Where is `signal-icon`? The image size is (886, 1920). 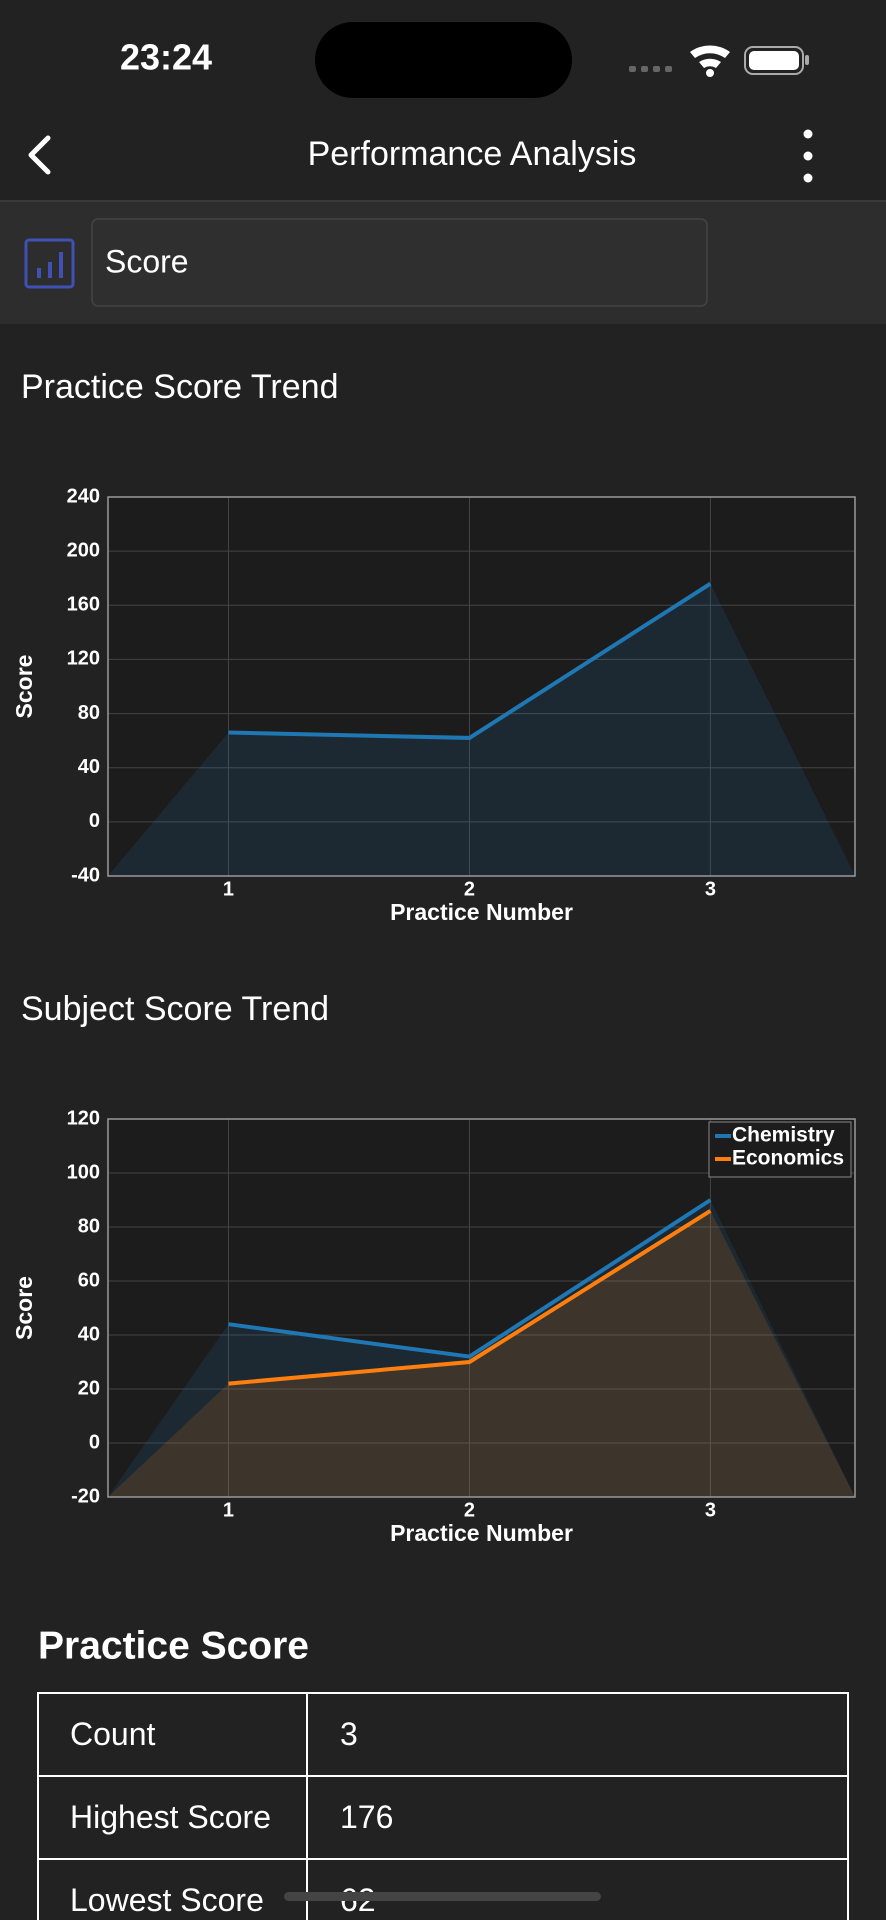 signal-icon is located at coordinates (650, 69).